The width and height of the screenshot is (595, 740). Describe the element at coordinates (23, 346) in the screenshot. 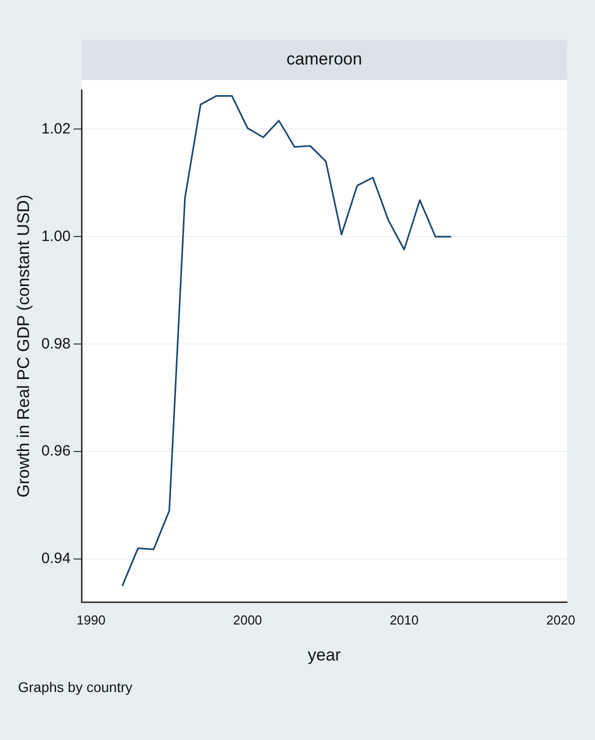

I see `y-axis-title: Growth in Real PC GDP (constant USD)` at that location.